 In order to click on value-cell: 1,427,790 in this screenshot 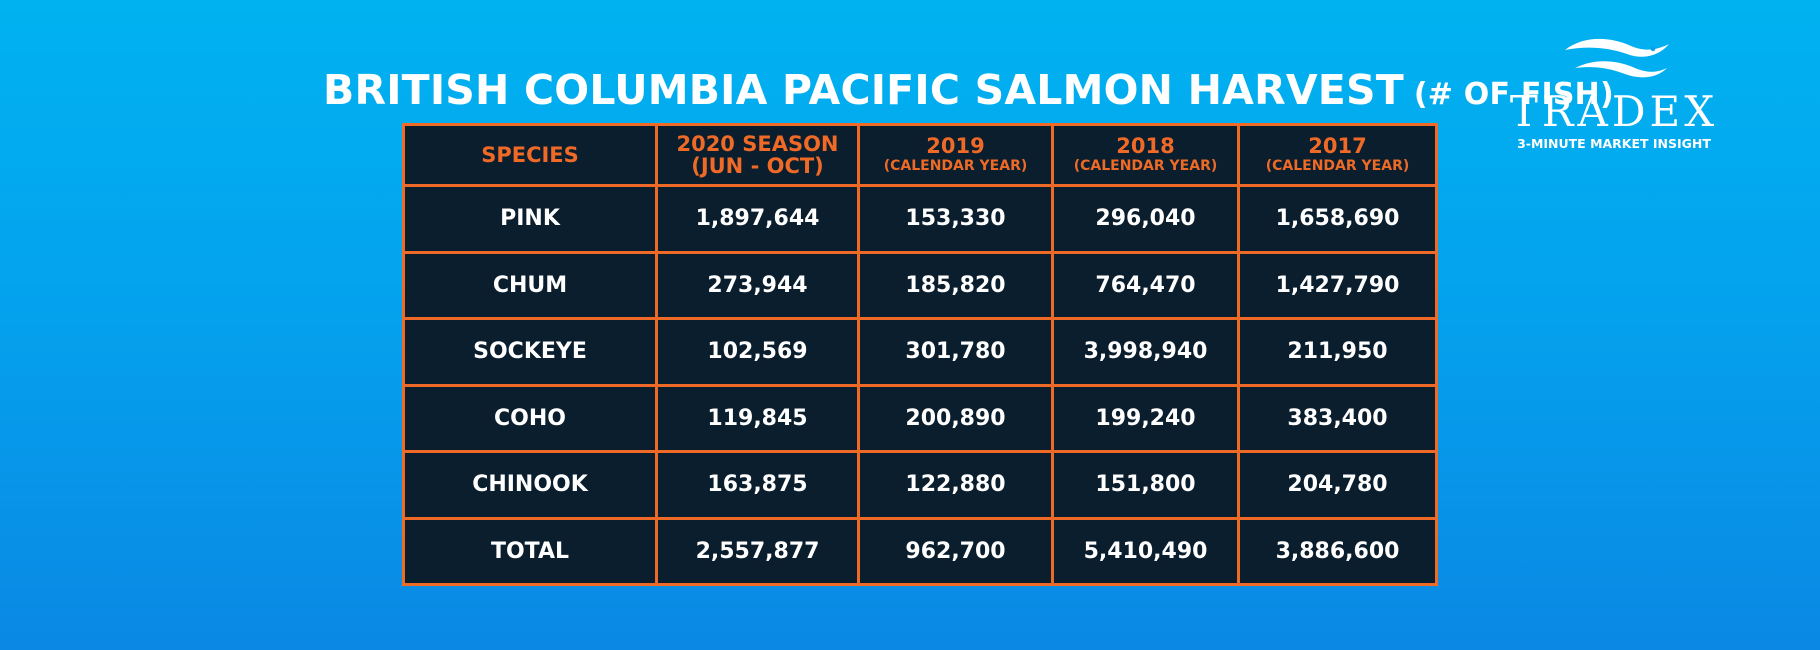, I will do `click(1337, 285)`.